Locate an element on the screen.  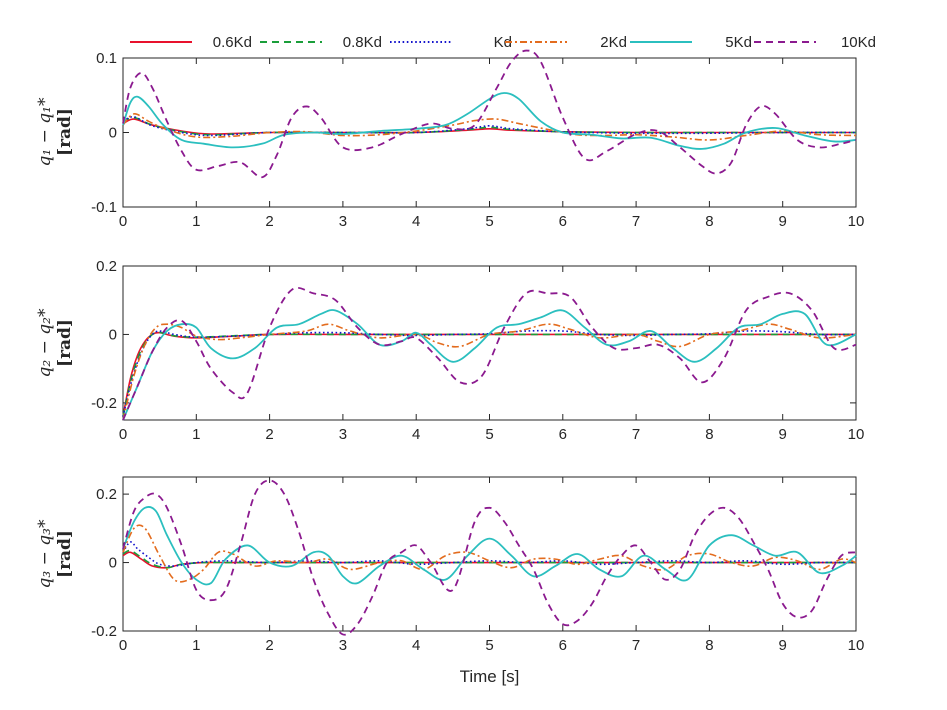
ytick-label: -0.1 is located at coordinates (104, 207).